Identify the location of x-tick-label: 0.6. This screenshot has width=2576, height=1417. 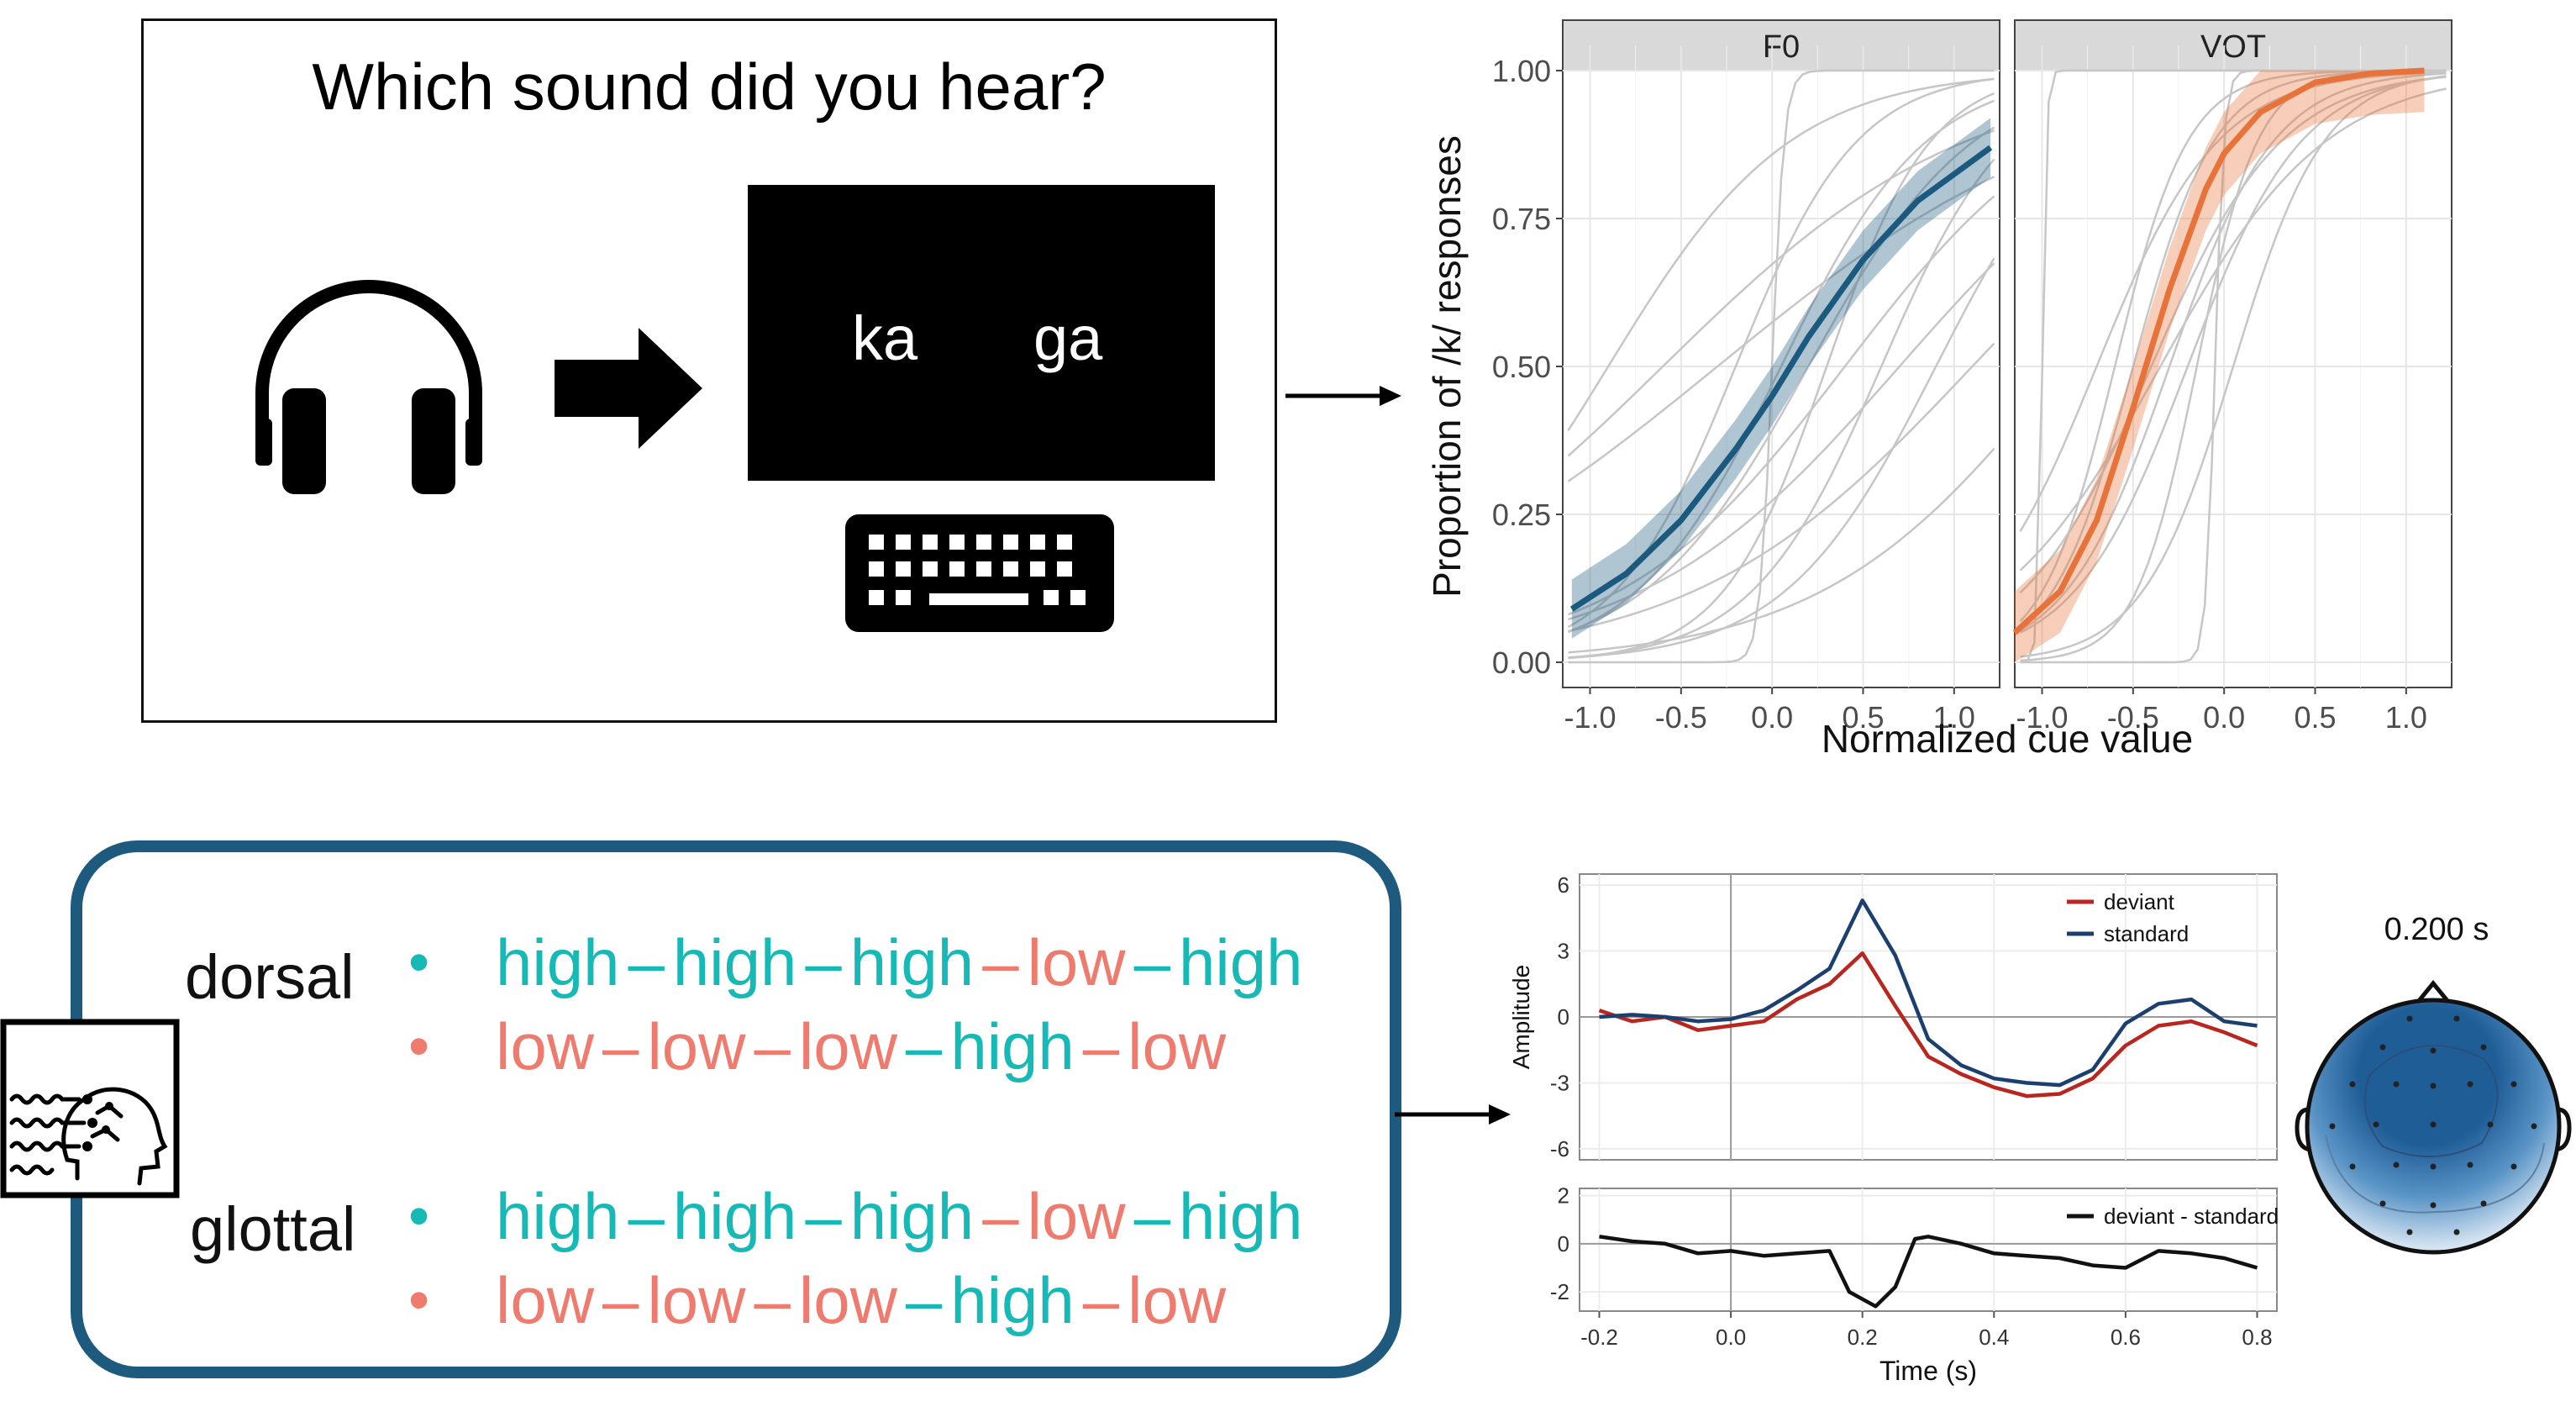
(2126, 1337).